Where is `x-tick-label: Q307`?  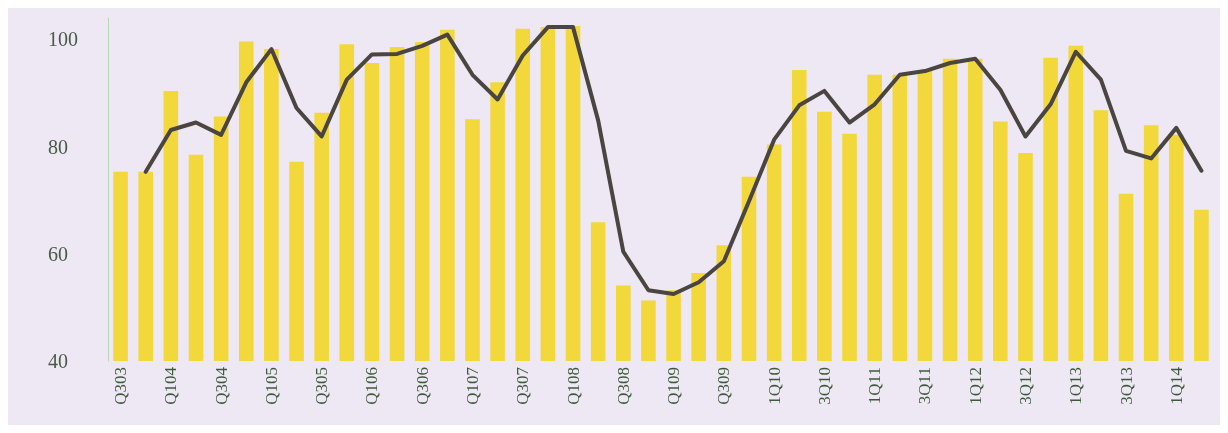
x-tick-label: Q307 is located at coordinates (523, 385).